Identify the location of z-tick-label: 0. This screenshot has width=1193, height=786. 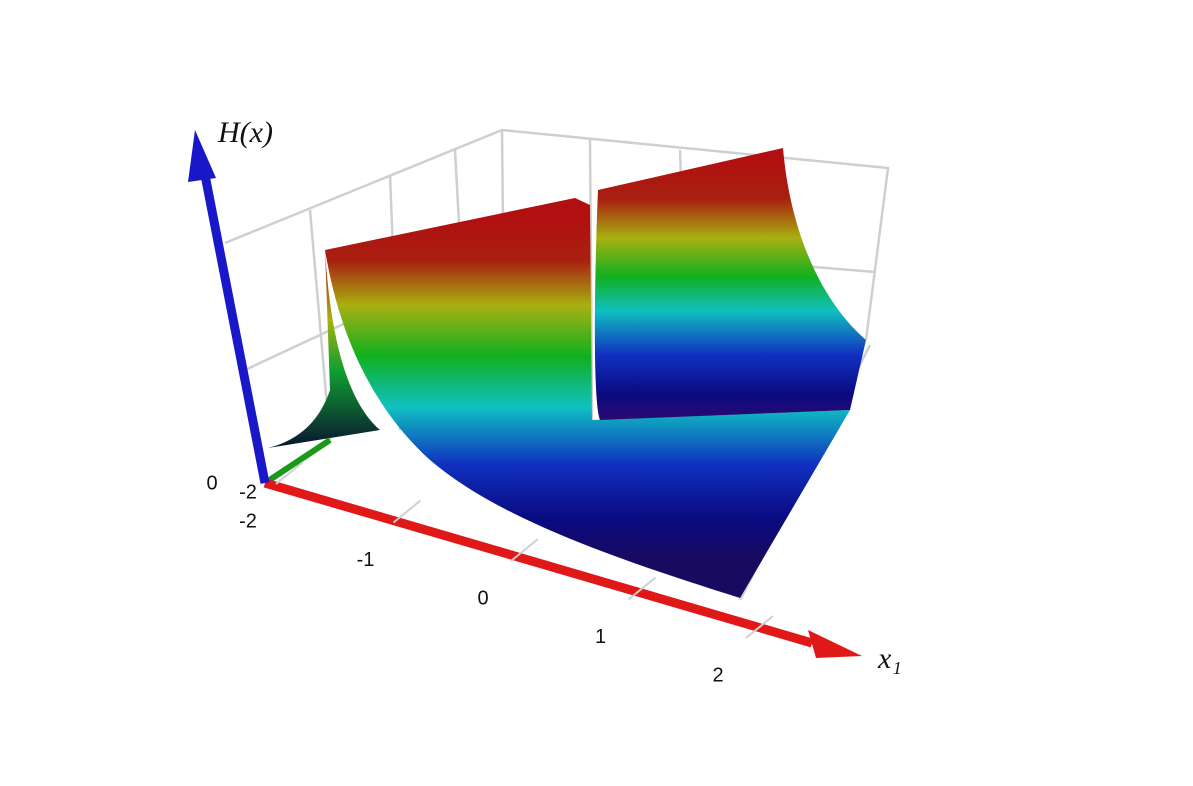
(211, 483).